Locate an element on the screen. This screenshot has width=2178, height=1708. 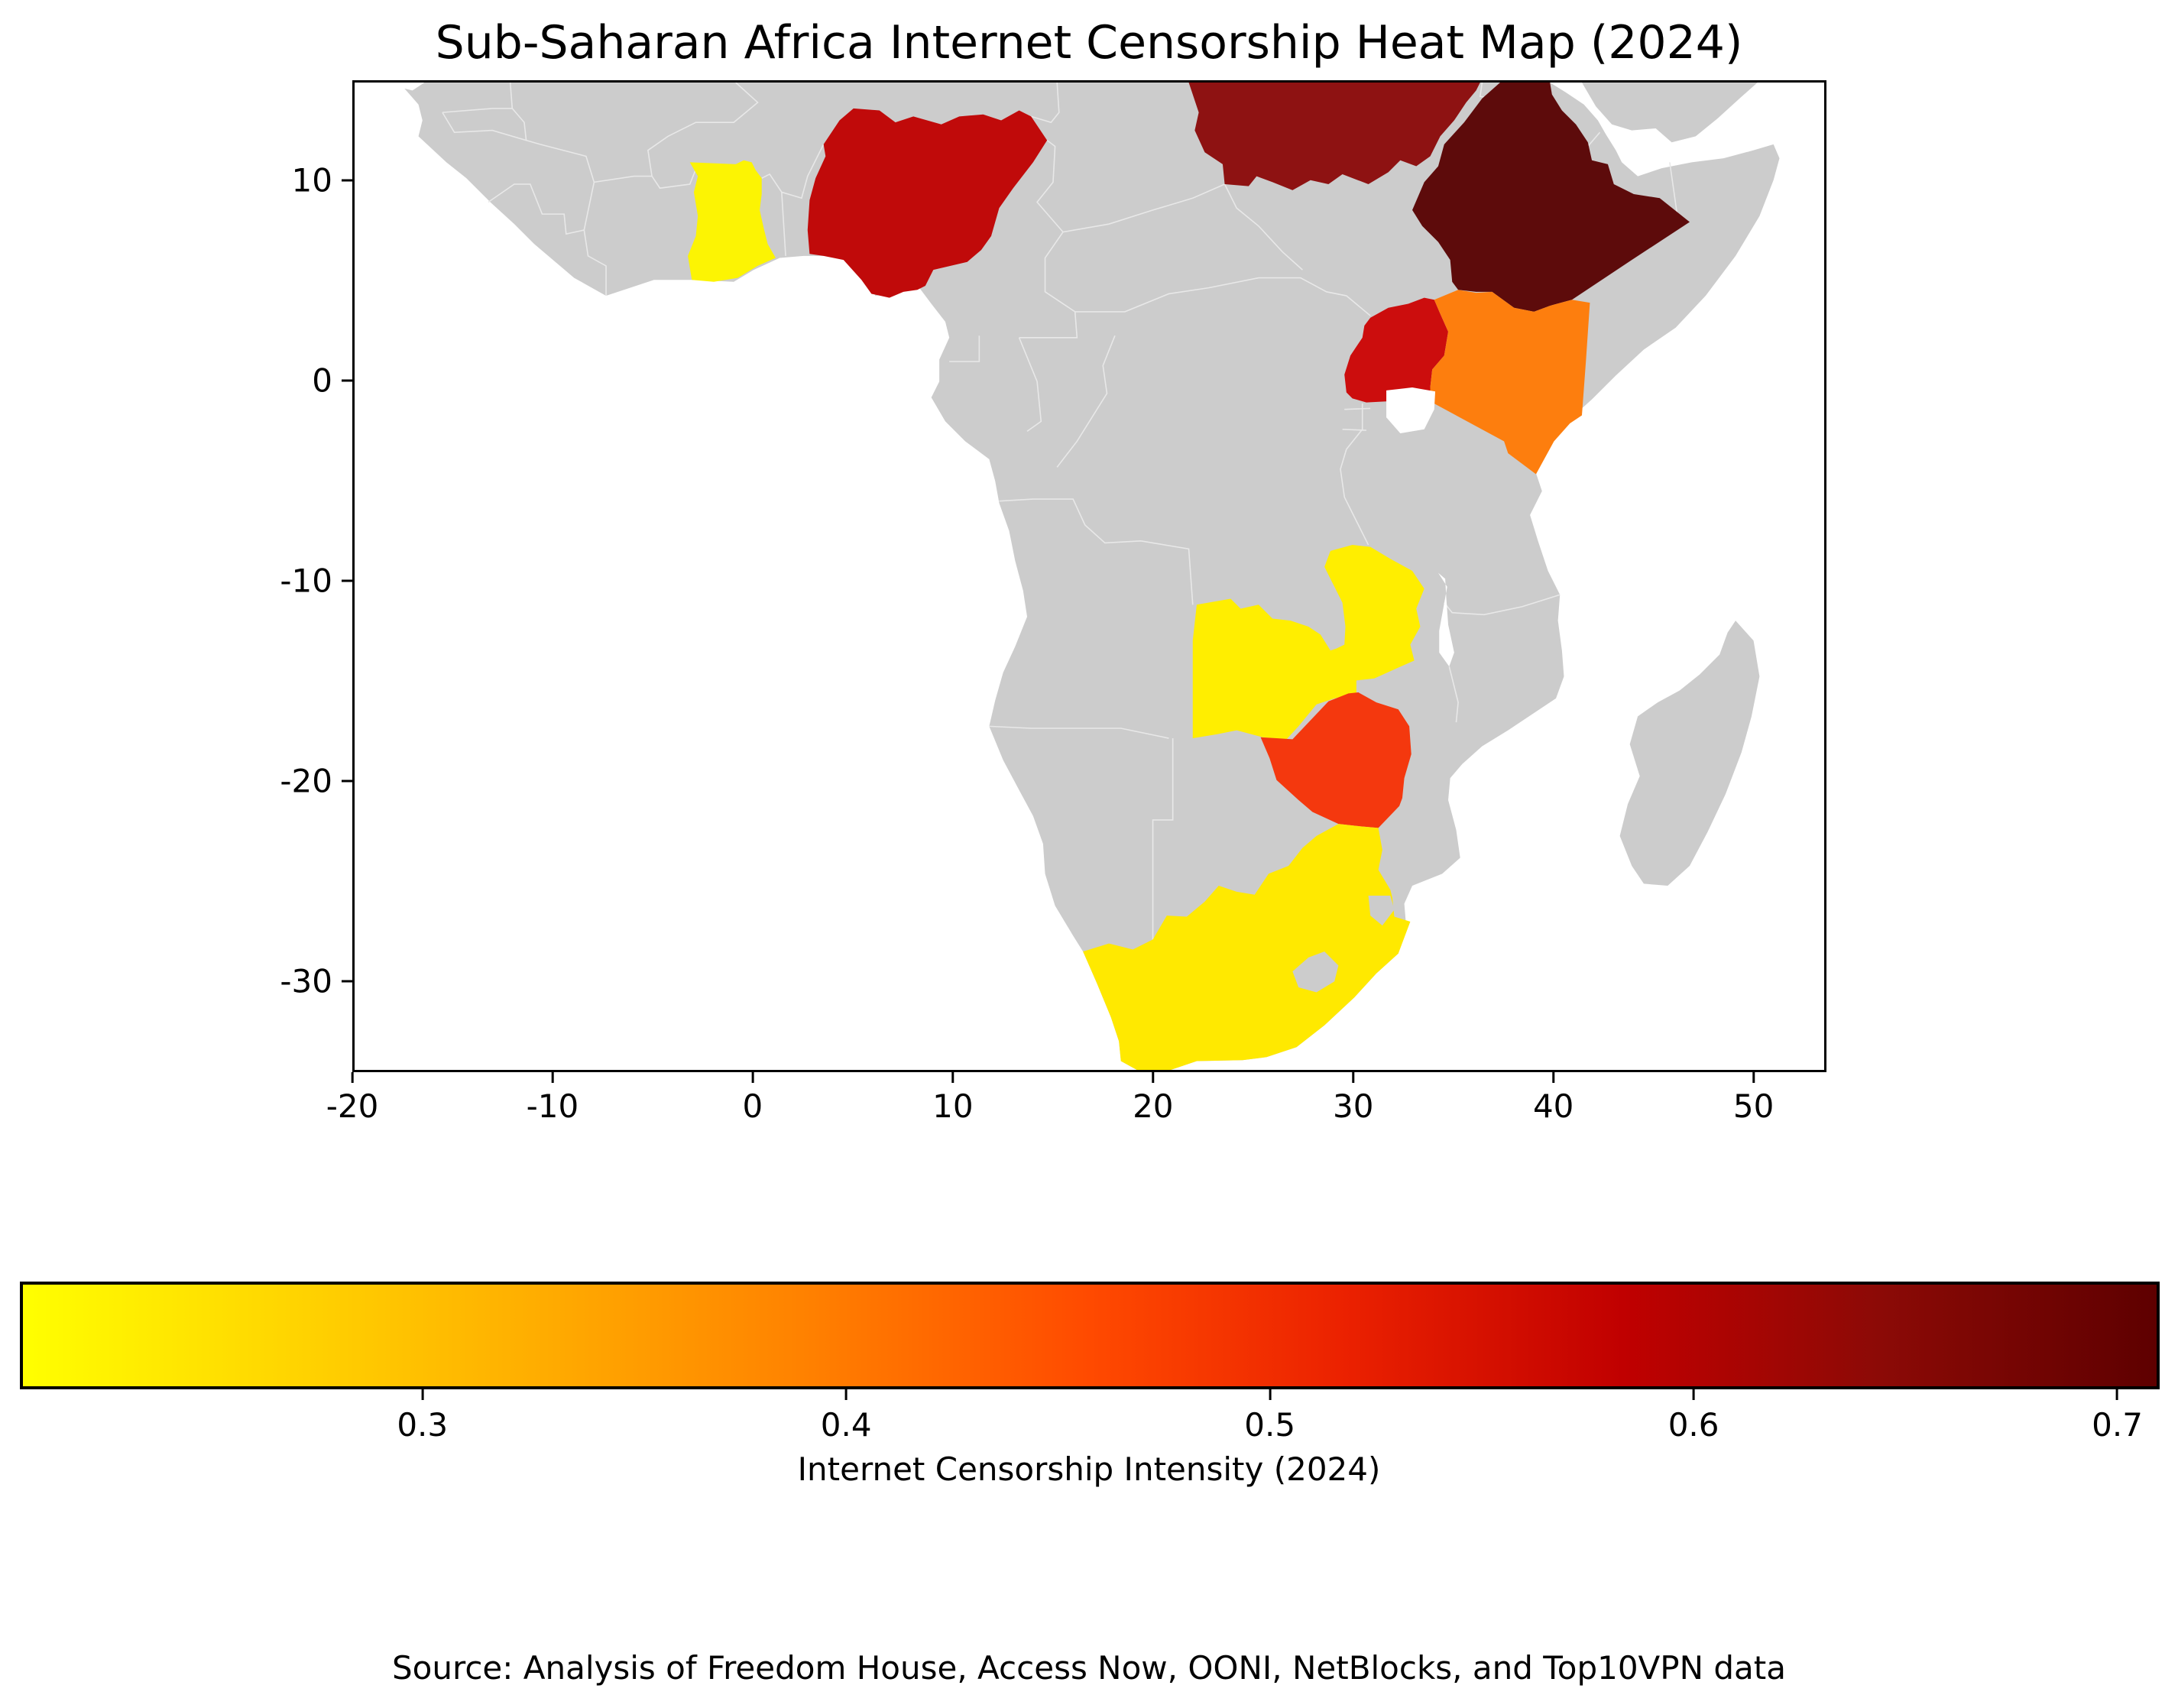
x-tick-label: 10 is located at coordinates (953, 1106).